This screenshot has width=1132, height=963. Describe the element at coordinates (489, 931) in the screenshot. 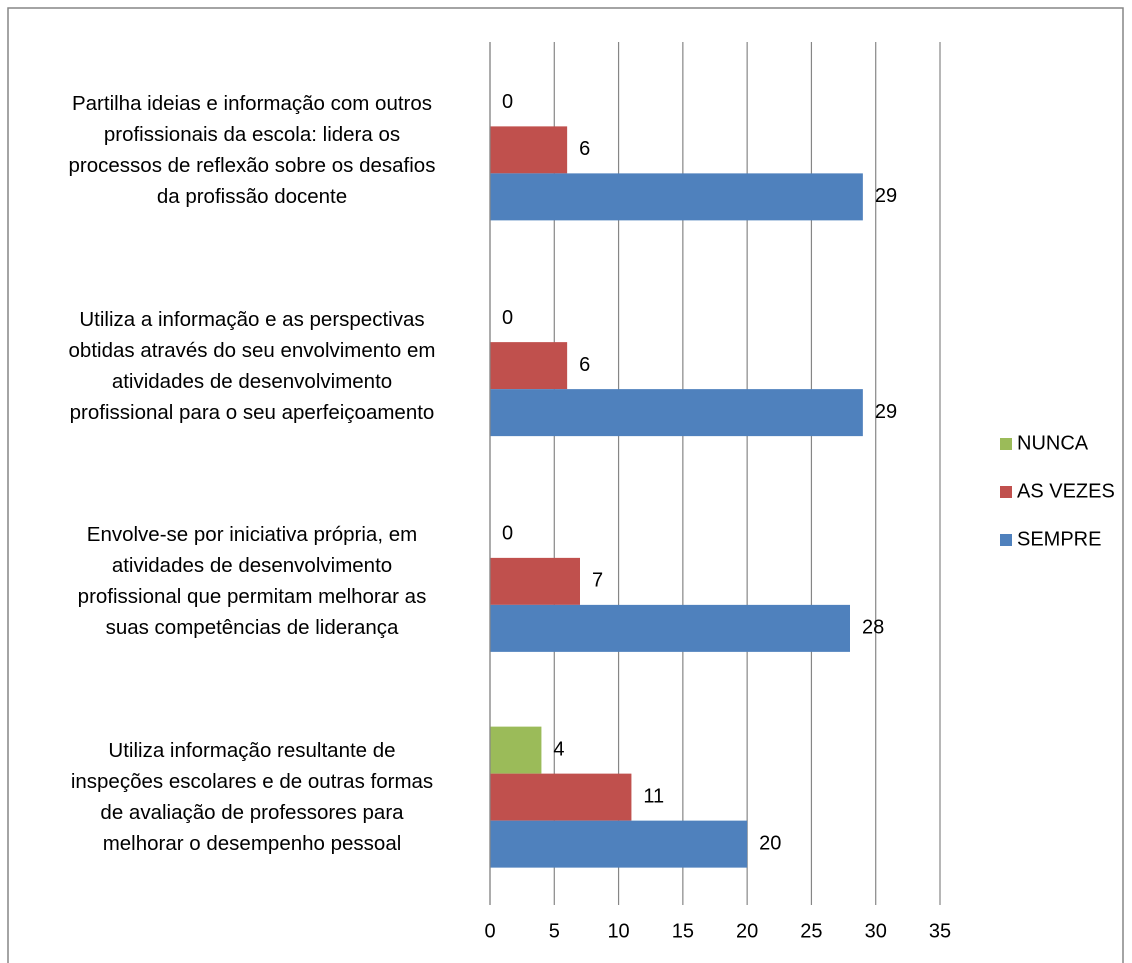

I see `x-tick-label: 0` at that location.